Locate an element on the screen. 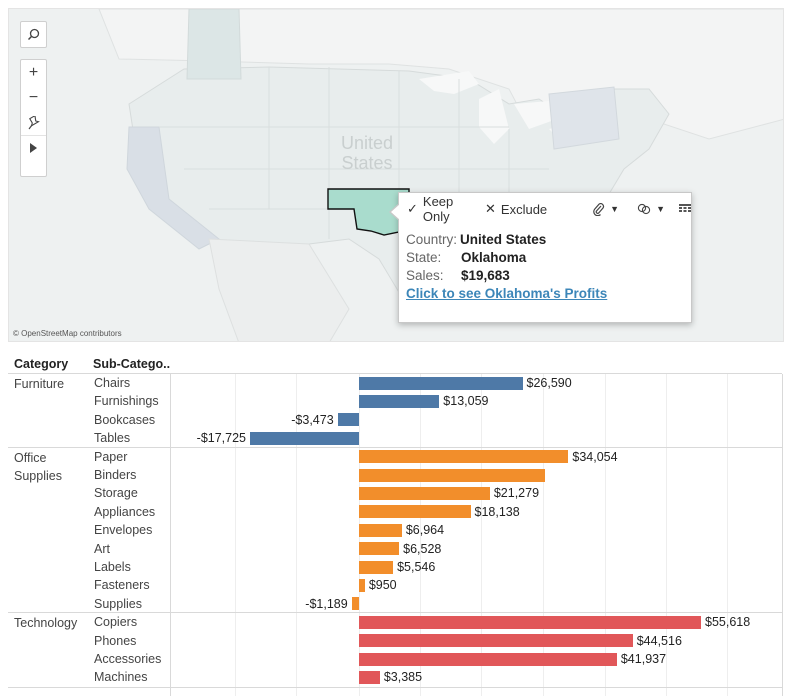 The image size is (795, 697). subcategory-label: Furnishings is located at coordinates (126, 401).